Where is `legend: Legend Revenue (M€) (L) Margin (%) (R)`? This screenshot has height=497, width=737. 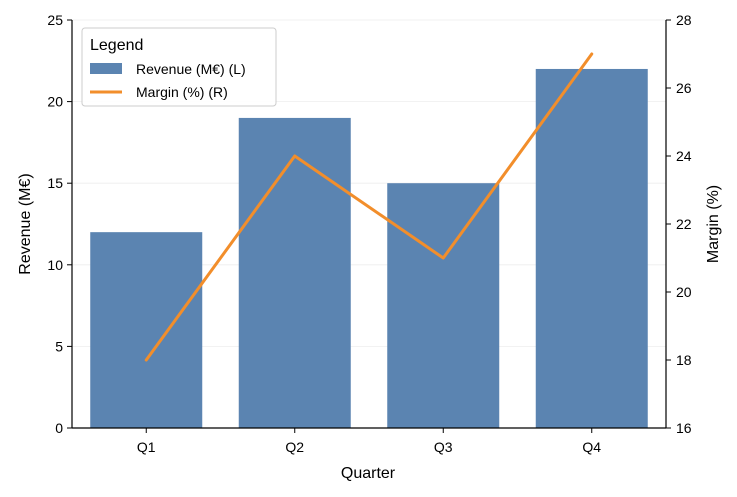
legend: Legend Revenue (M€) (L) Margin (%) (R) is located at coordinates (179, 67).